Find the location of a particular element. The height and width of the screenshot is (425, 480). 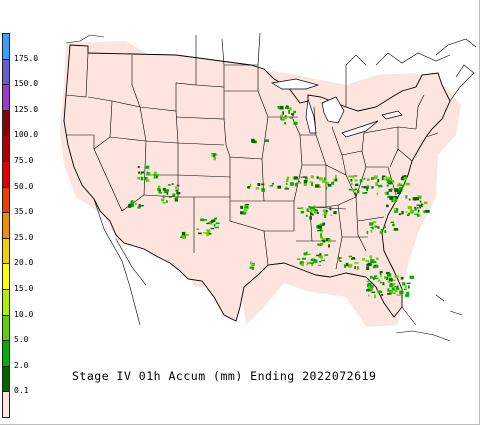

great-lakes is located at coordinates (337, 108).